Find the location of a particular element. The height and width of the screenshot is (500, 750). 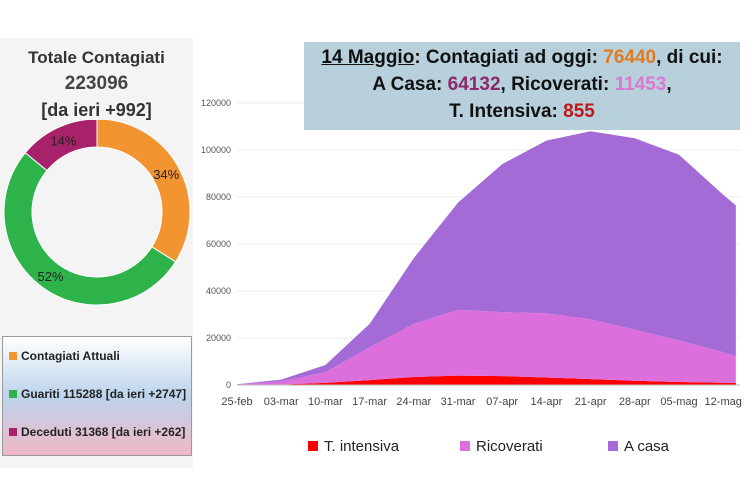

y-tick-label: 0 is located at coordinates (228, 385).